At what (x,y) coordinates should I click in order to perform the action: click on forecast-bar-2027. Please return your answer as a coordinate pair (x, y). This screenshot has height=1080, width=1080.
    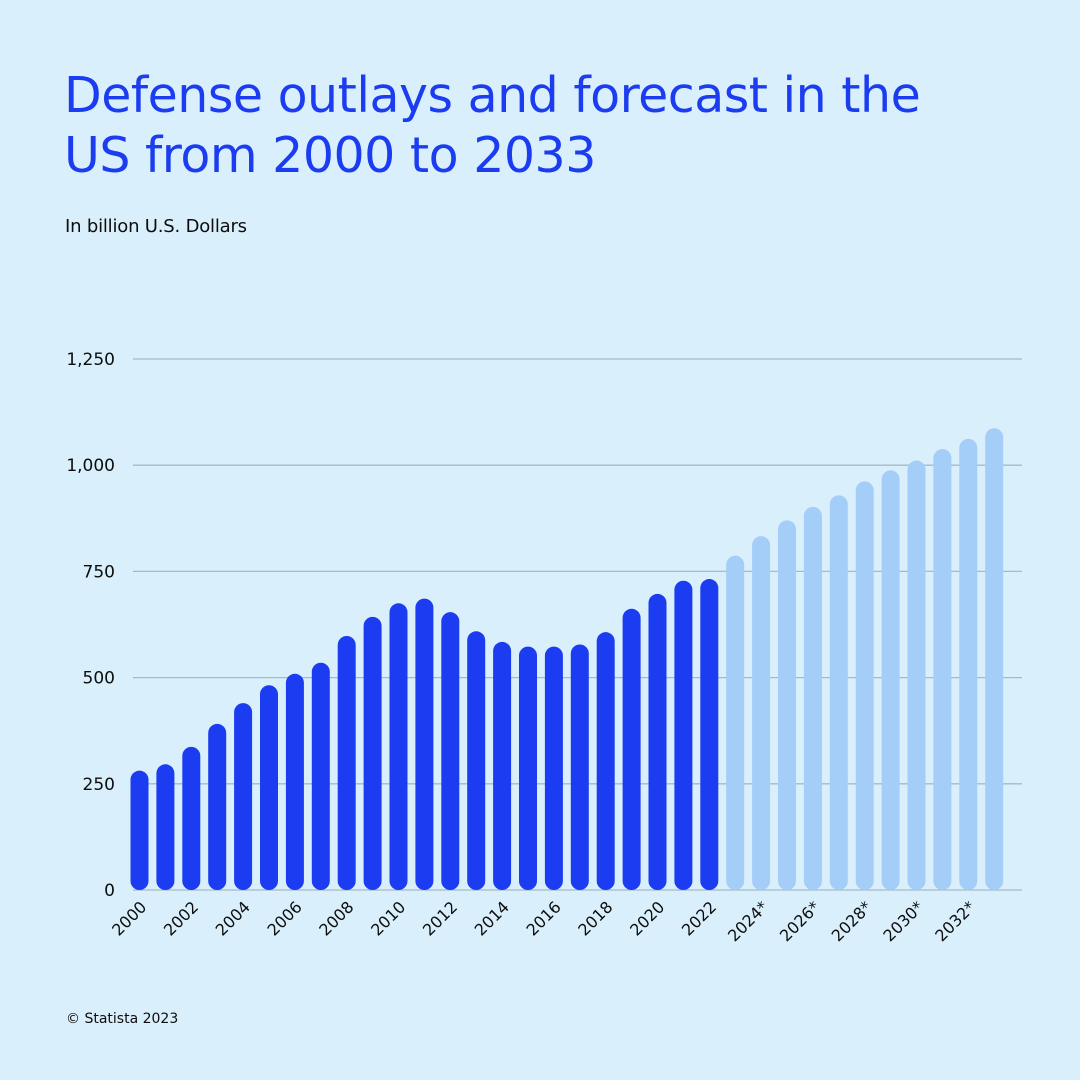
    Looking at the image, I should click on (838, 692).